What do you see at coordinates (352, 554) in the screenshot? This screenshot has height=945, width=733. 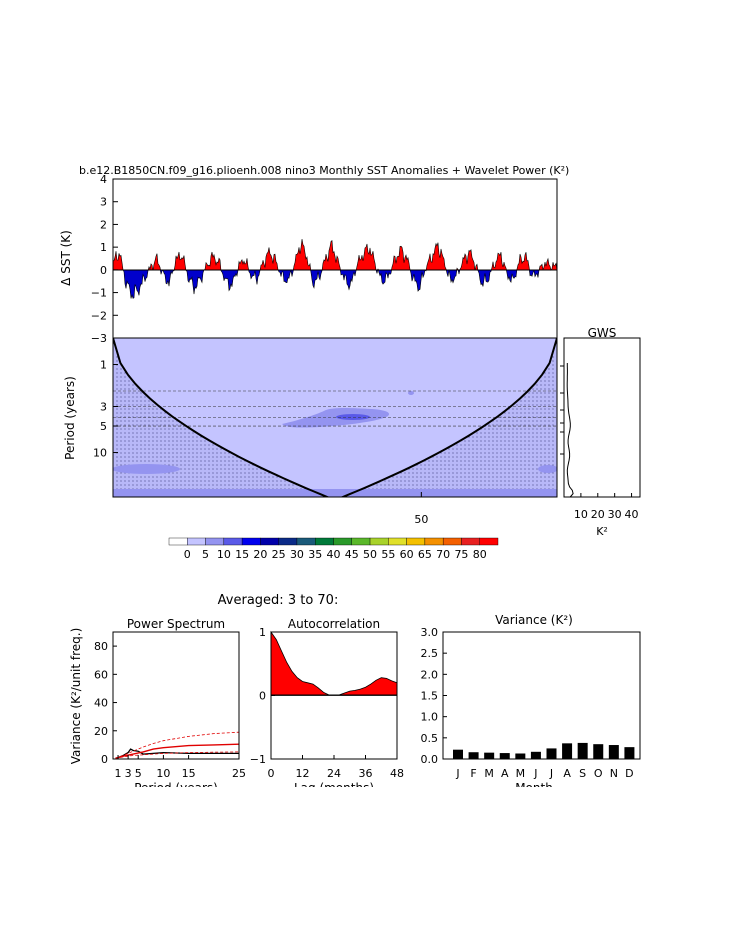 I see `colorbar-label: 45` at bounding box center [352, 554].